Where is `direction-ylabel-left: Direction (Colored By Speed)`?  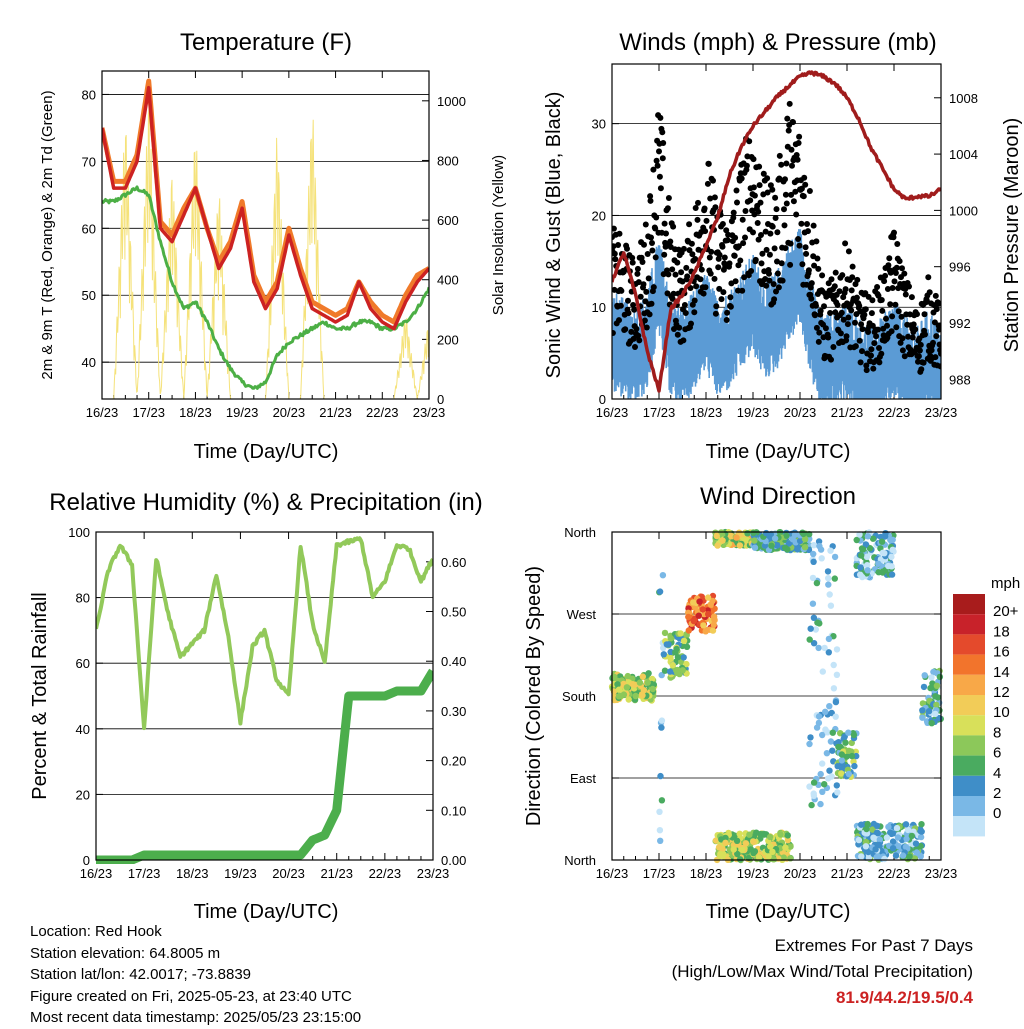
direction-ylabel-left: Direction (Colored By Speed) is located at coordinates (534, 696).